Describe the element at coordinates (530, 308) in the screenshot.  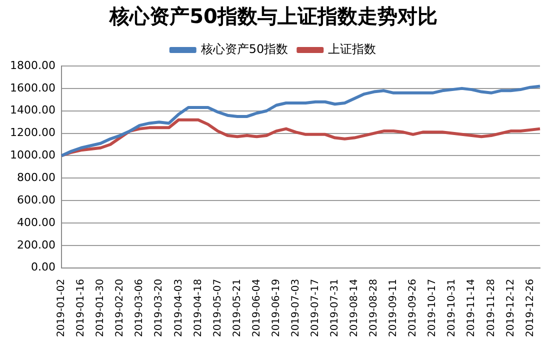
I see `x-tick-label: 2019-12-26` at that location.